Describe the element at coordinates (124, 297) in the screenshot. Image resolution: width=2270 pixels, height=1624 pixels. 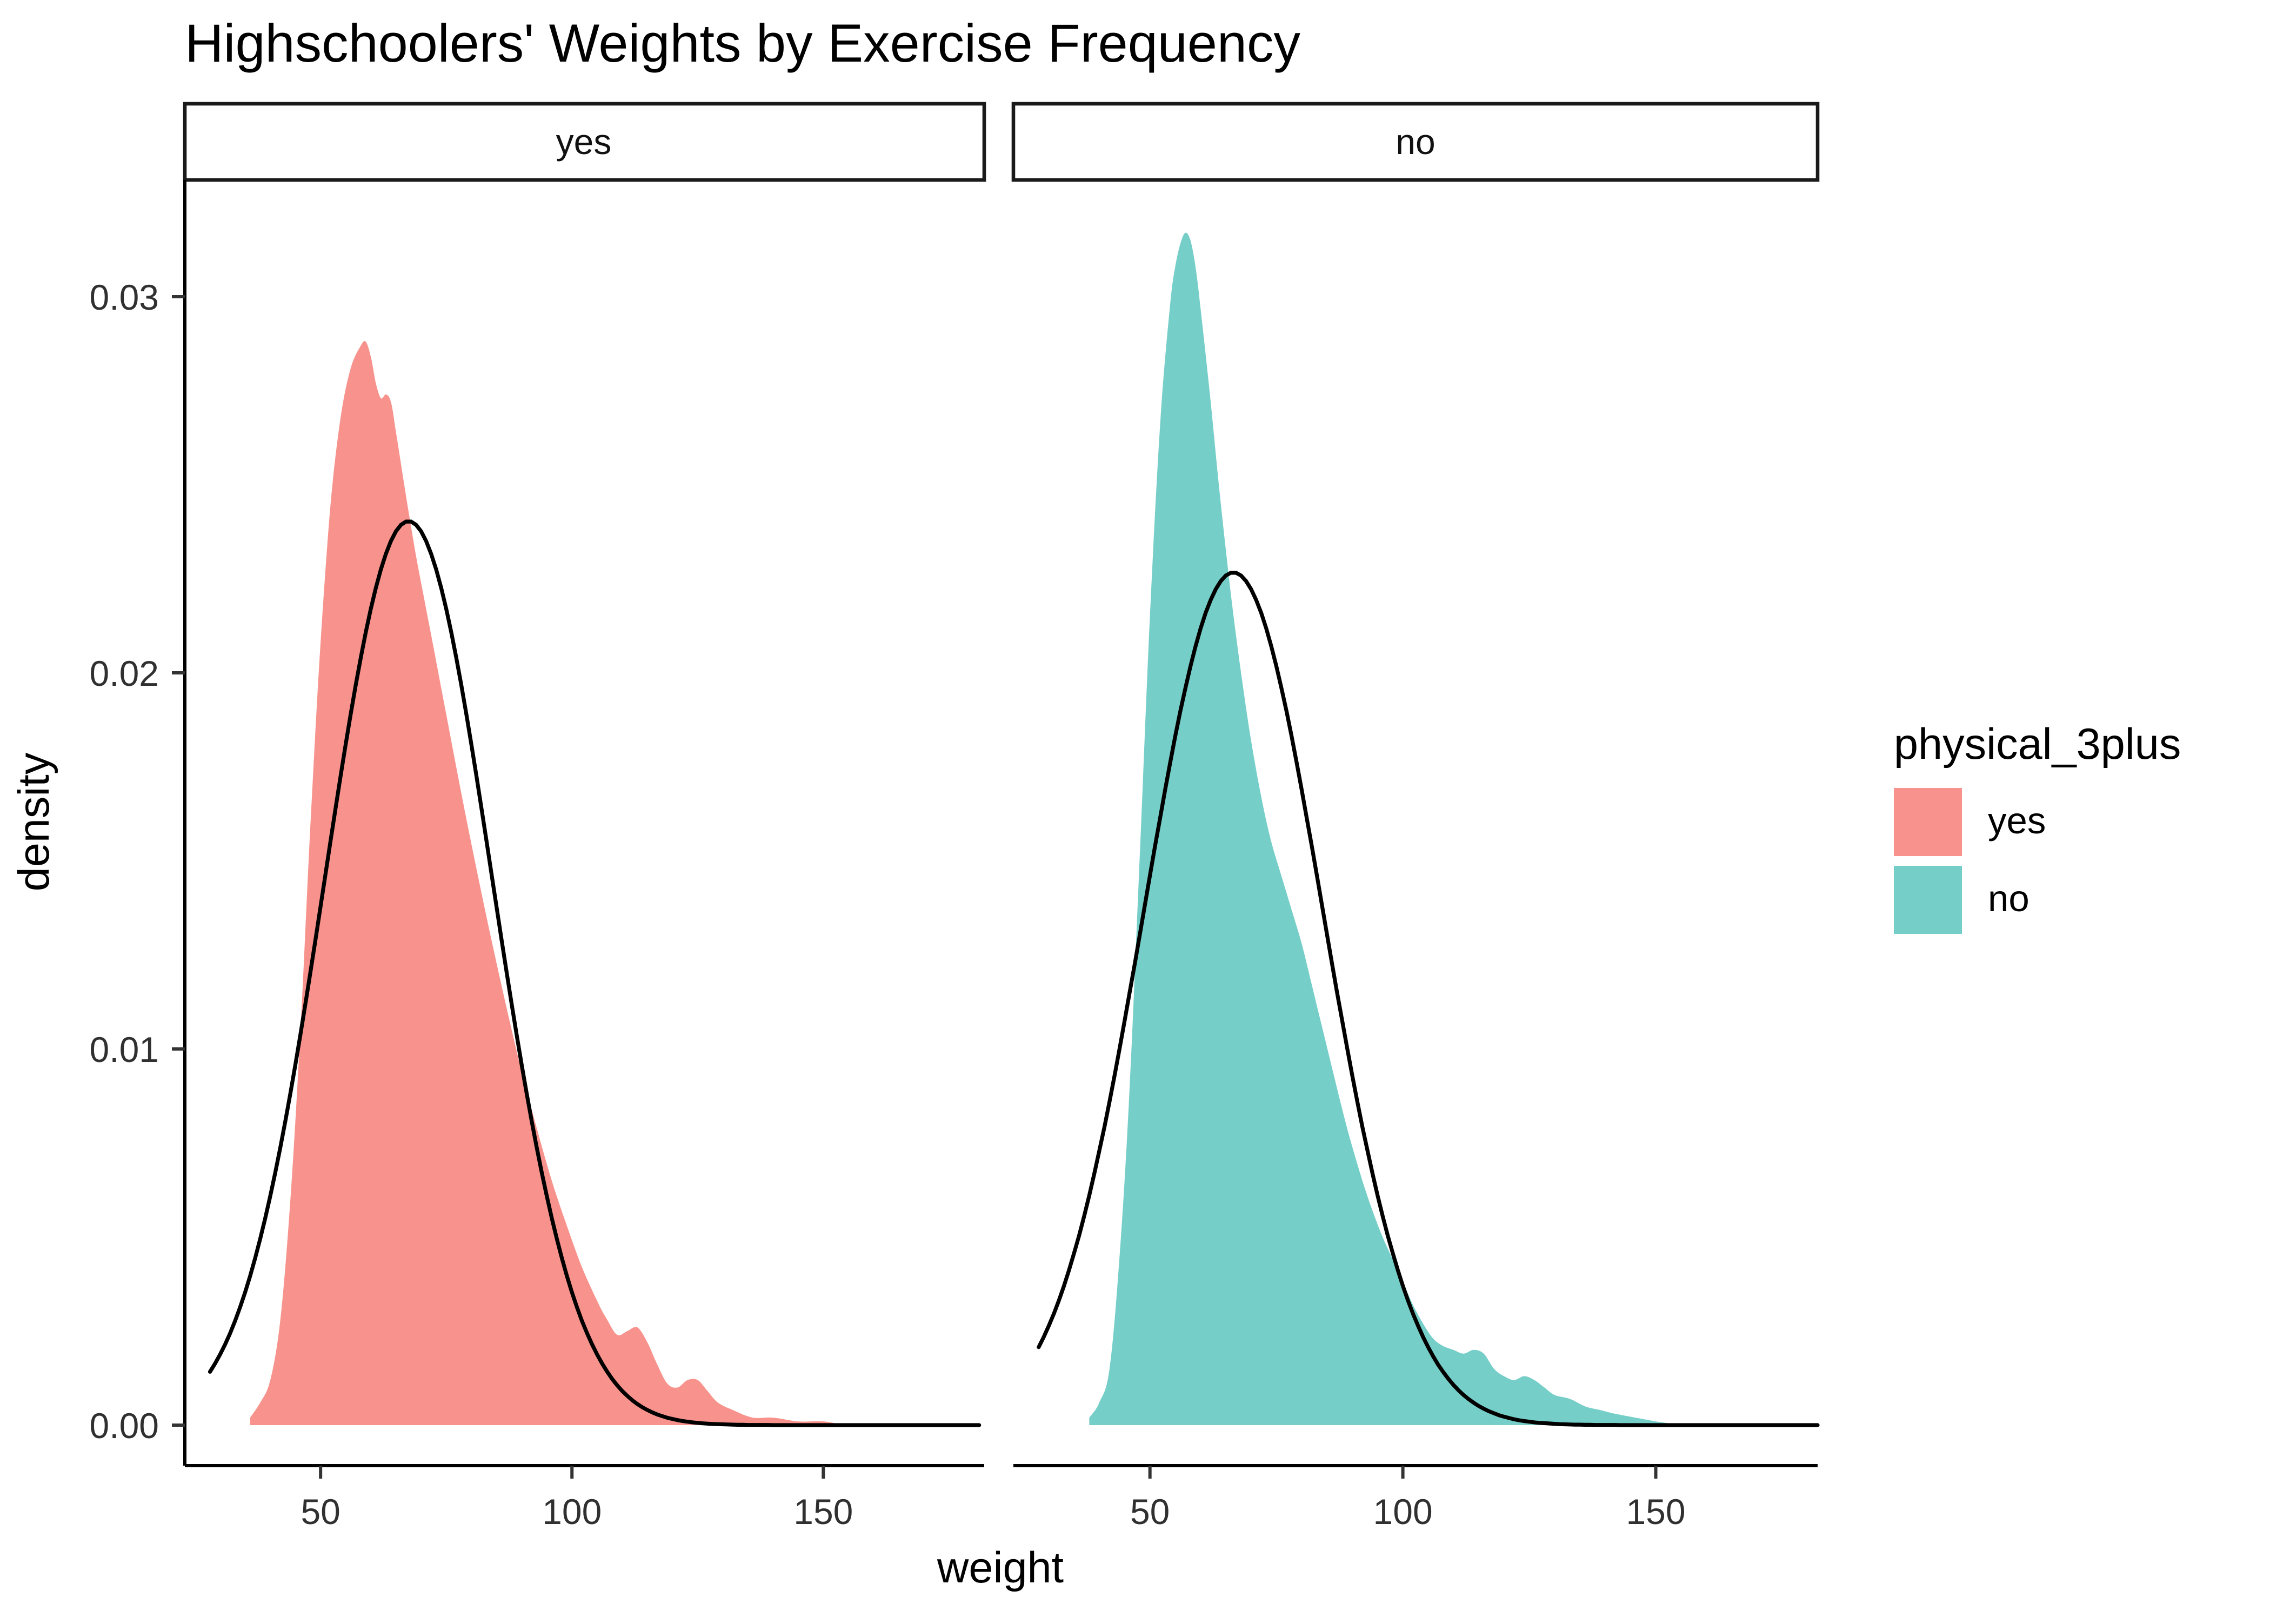
I see `y-tick-label: 0.03` at that location.